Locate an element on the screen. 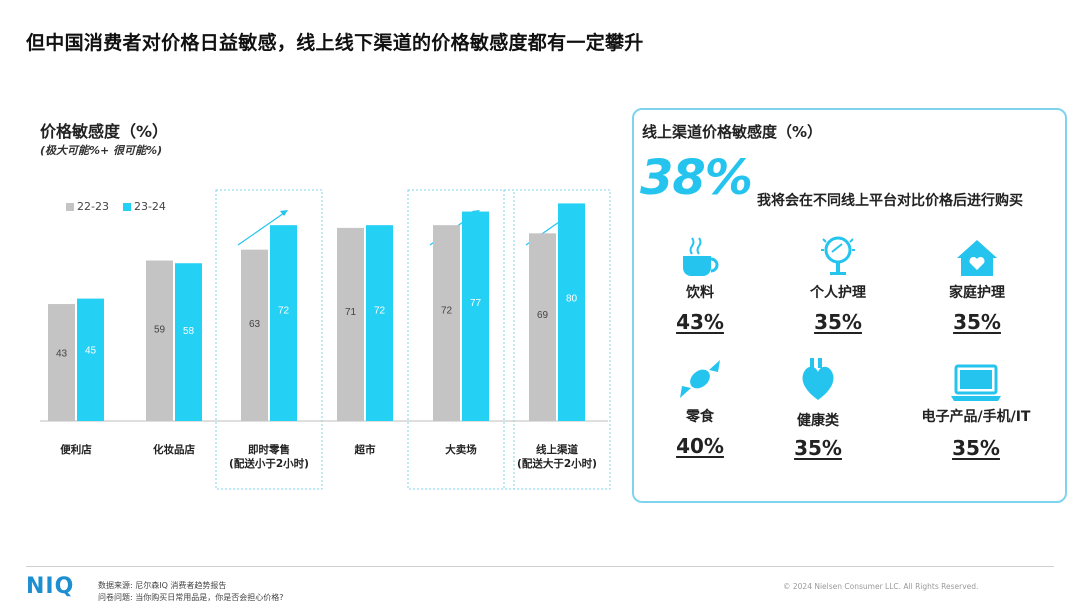 This screenshot has height=608, width=1080. category-personal-care: 个人护理 35% is located at coordinates (838, 283).